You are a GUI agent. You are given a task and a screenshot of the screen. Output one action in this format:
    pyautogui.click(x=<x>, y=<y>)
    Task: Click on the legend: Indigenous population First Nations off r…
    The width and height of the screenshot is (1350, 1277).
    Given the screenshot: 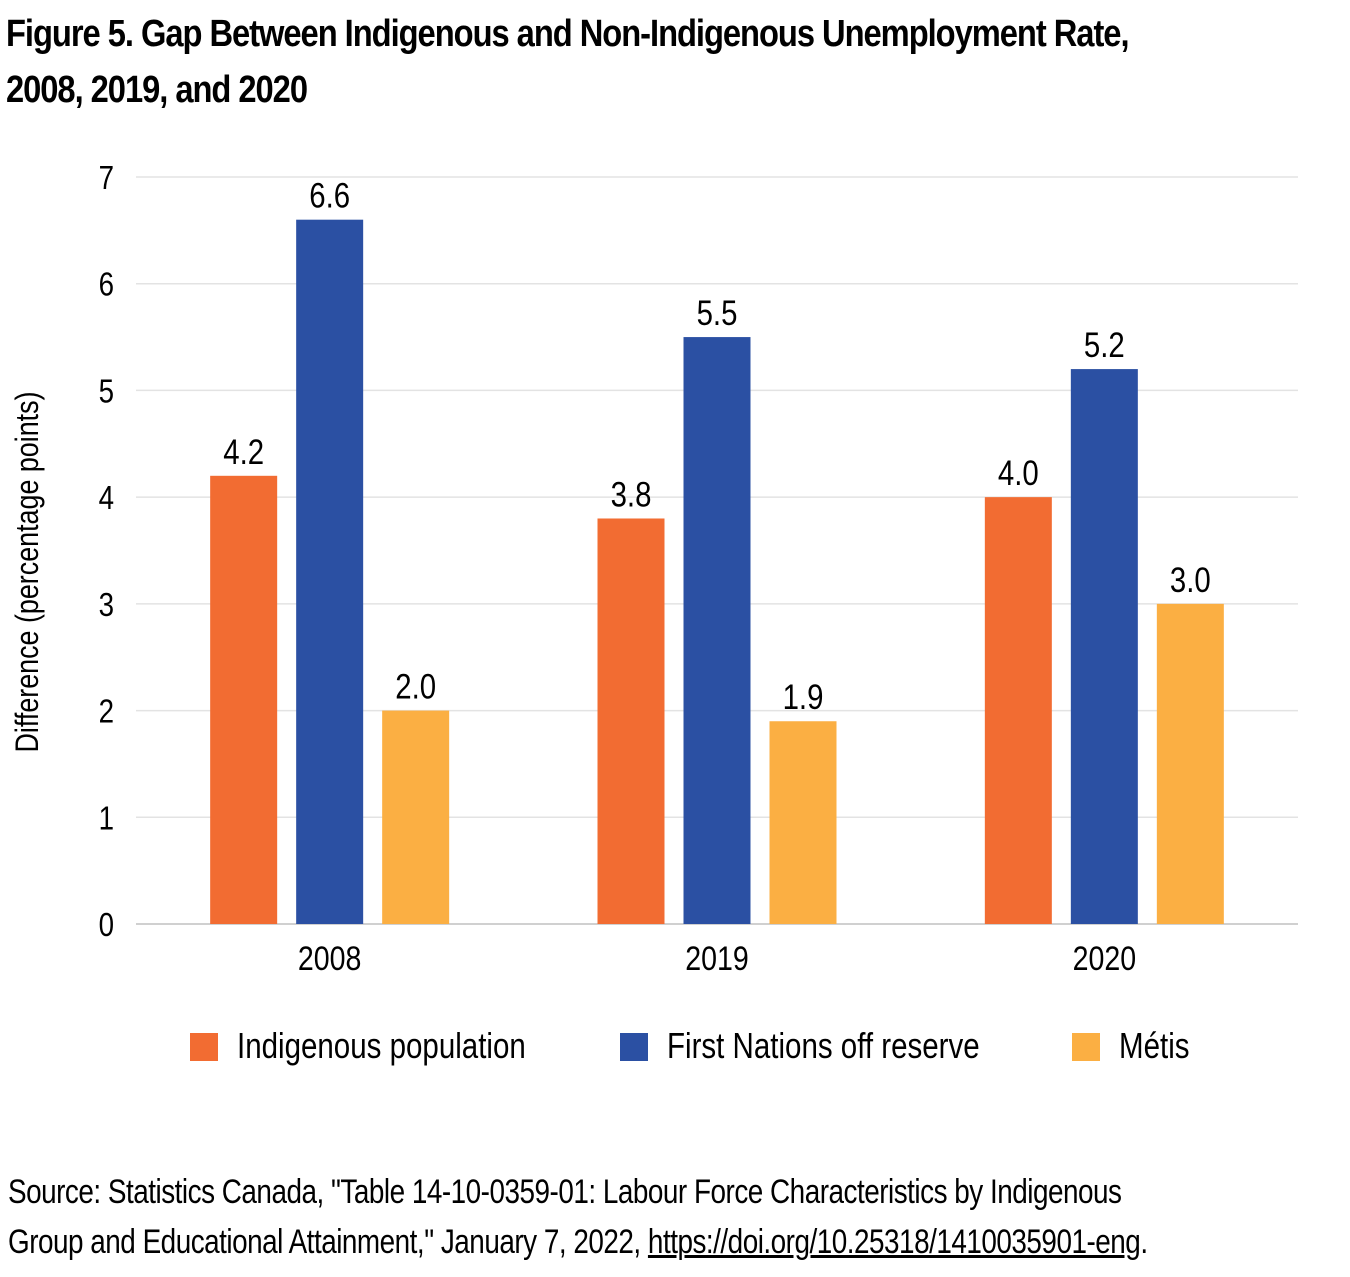 What is the action you would take?
    pyautogui.click(x=690, y=1045)
    